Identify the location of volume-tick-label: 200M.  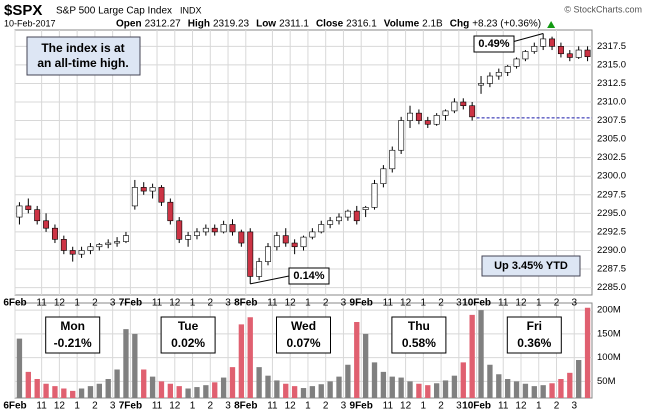
(609, 310).